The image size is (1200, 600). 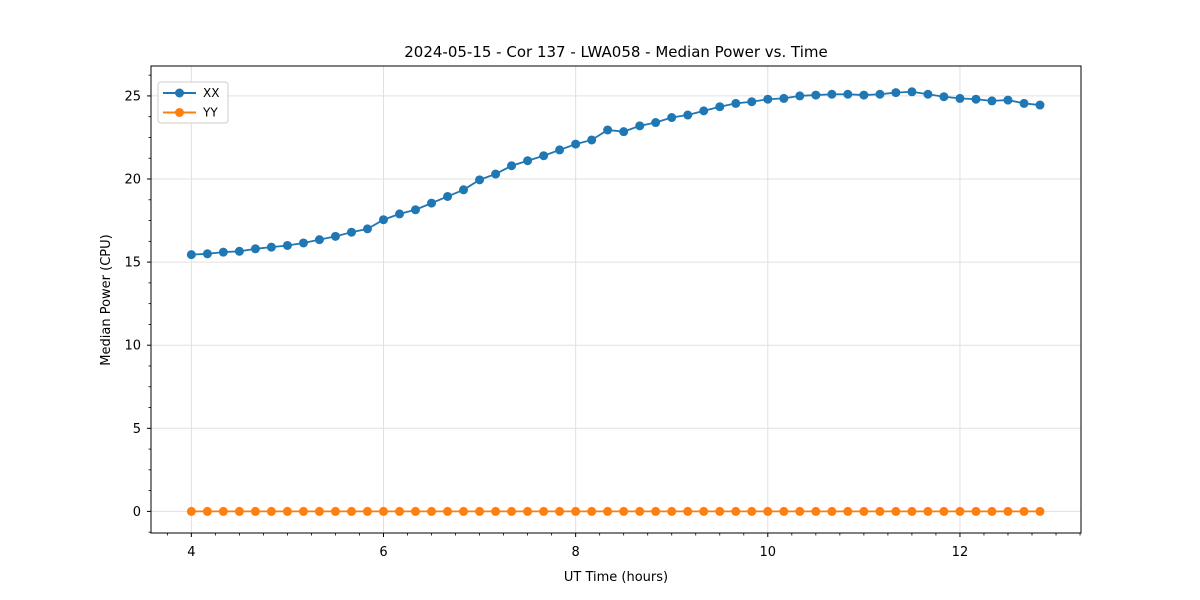 I want to click on y-tick-label-15: 15, so click(x=132, y=263).